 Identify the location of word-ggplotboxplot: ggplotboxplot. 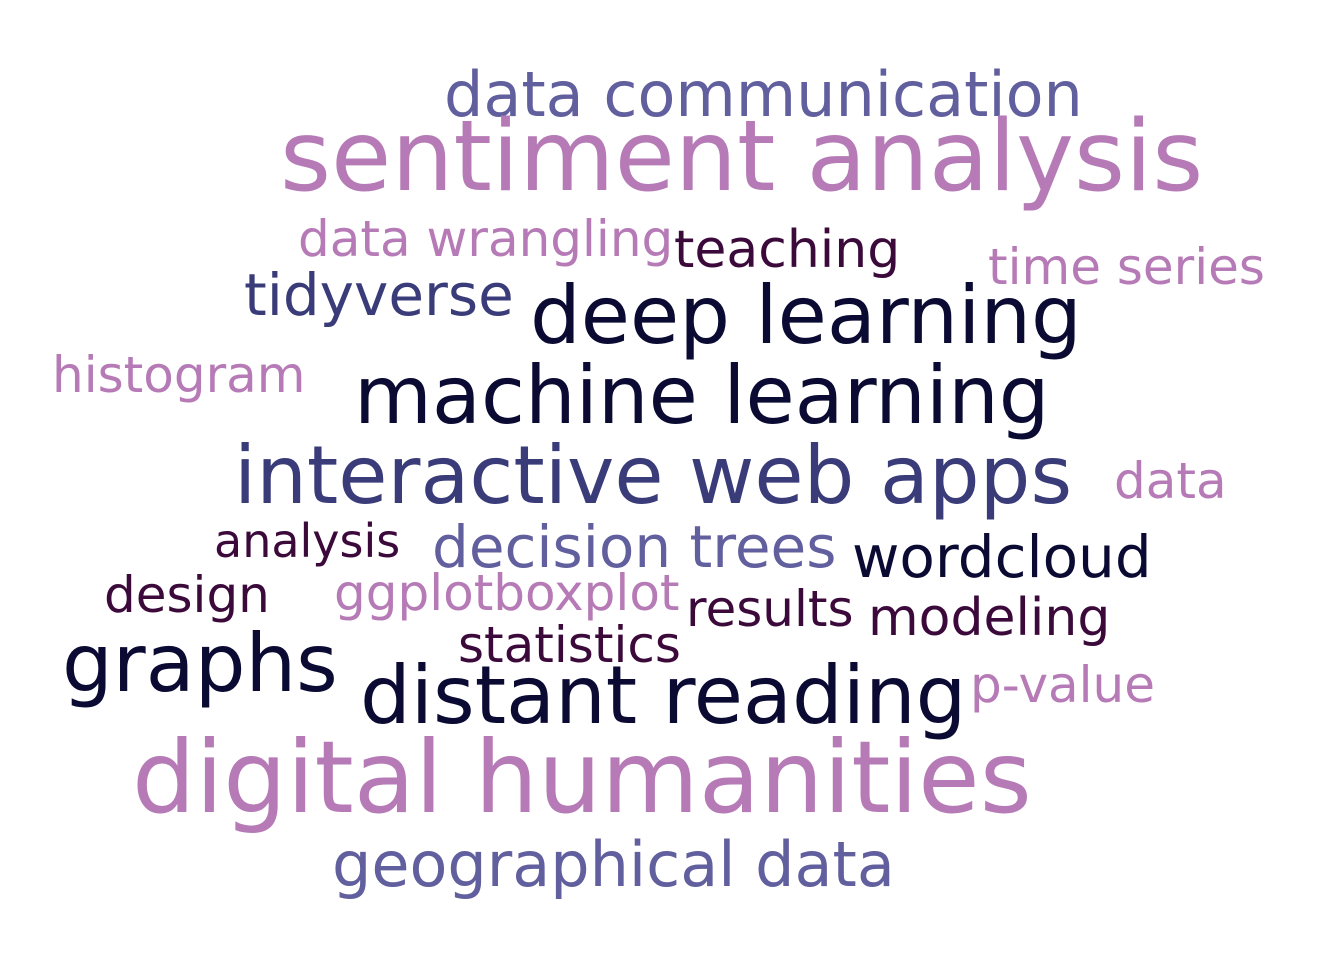
(507, 593).